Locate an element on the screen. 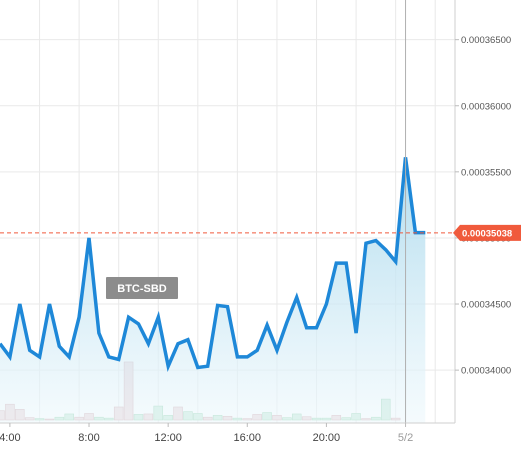 This screenshot has height=450, width=521. time-tick-label: 8:00 is located at coordinates (88, 438).